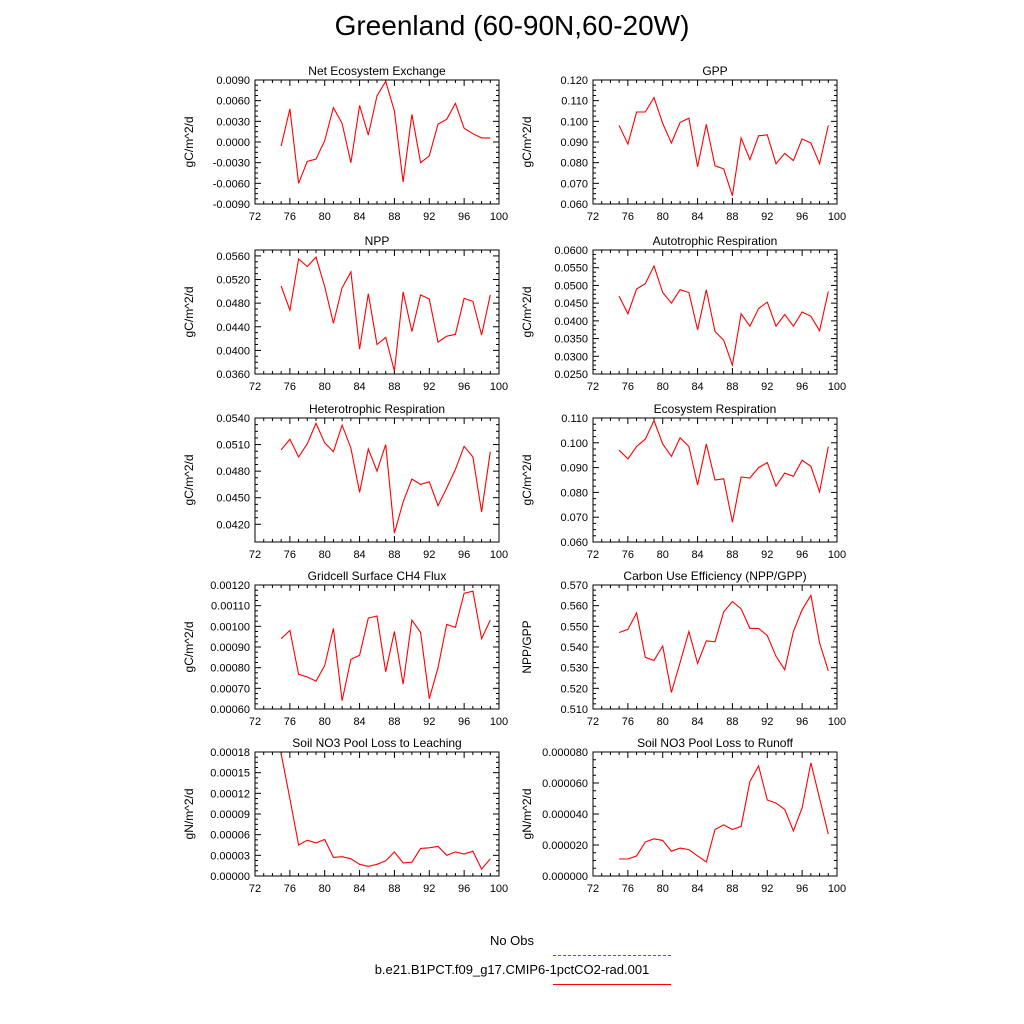  I want to click on y-tick-label: 0.00006, so click(230, 836).